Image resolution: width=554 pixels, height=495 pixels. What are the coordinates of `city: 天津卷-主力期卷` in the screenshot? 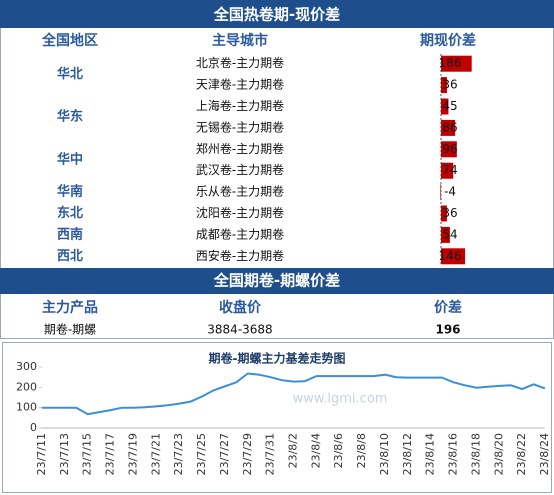 It's located at (240, 84).